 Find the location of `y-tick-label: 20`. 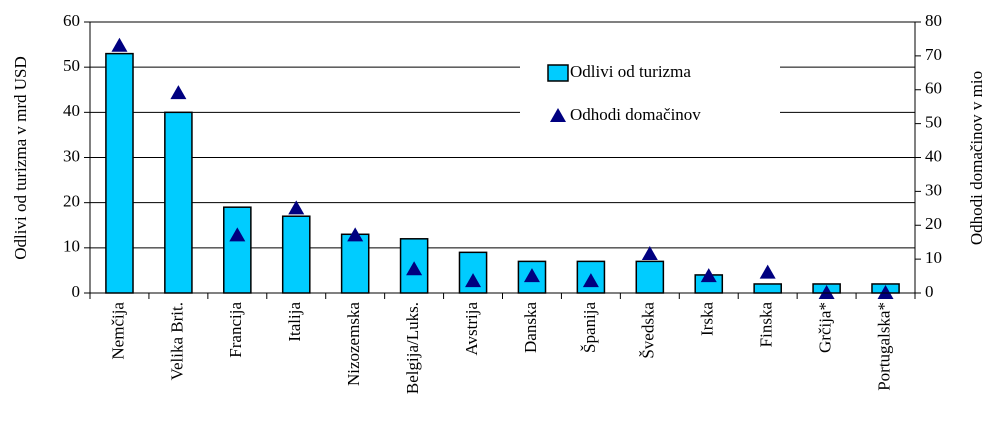

y-tick-label: 20 is located at coordinates (71, 201).